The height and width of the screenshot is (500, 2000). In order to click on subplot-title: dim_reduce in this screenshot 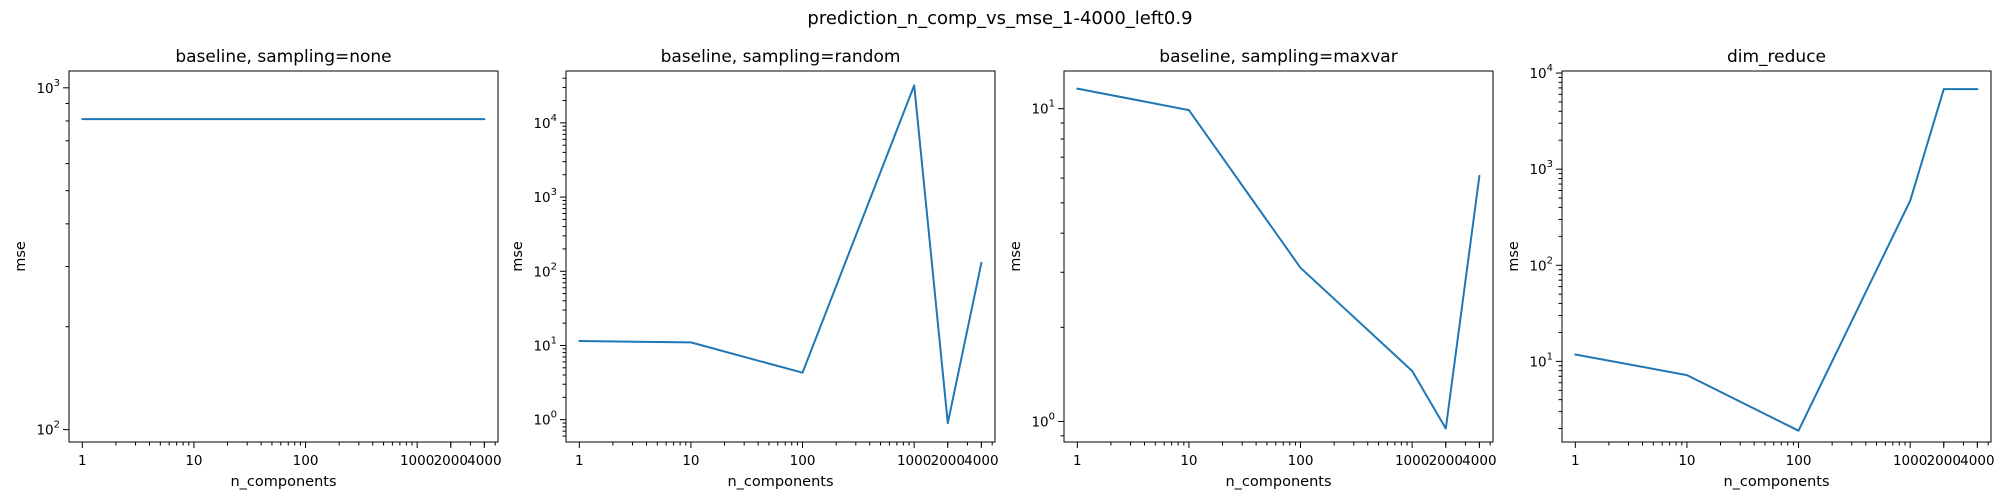, I will do `click(1776, 57)`.